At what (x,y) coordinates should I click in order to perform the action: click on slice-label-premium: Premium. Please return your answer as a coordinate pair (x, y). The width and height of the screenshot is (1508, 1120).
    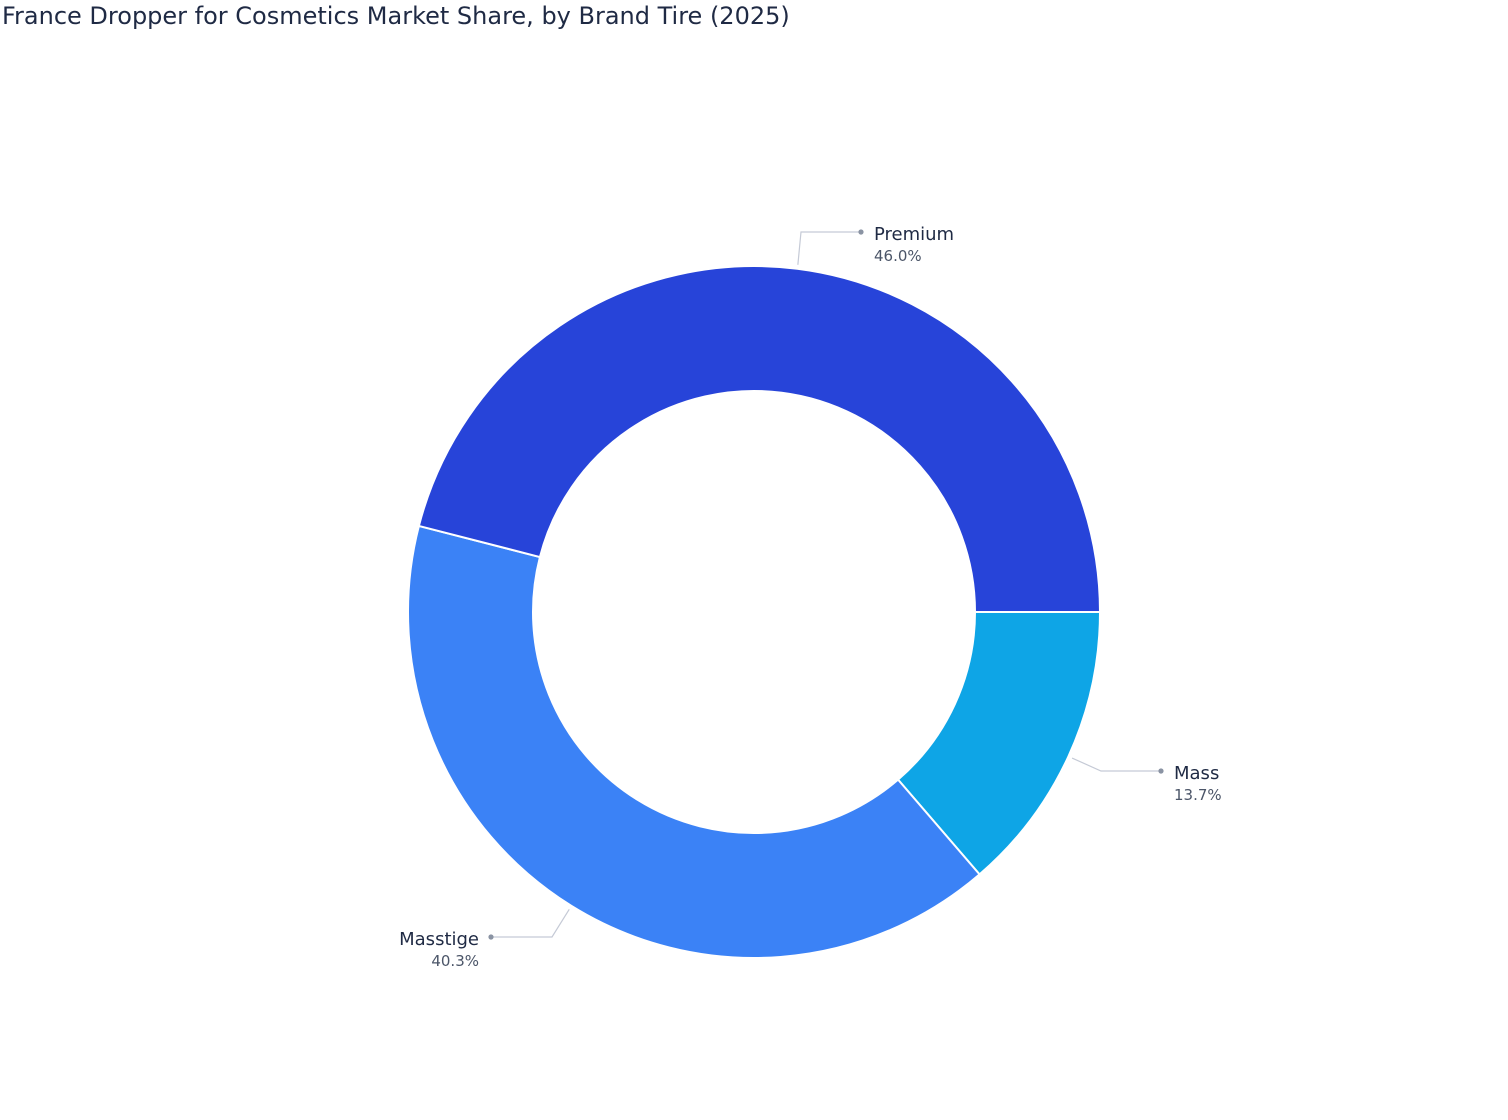
    Looking at the image, I should click on (914, 234).